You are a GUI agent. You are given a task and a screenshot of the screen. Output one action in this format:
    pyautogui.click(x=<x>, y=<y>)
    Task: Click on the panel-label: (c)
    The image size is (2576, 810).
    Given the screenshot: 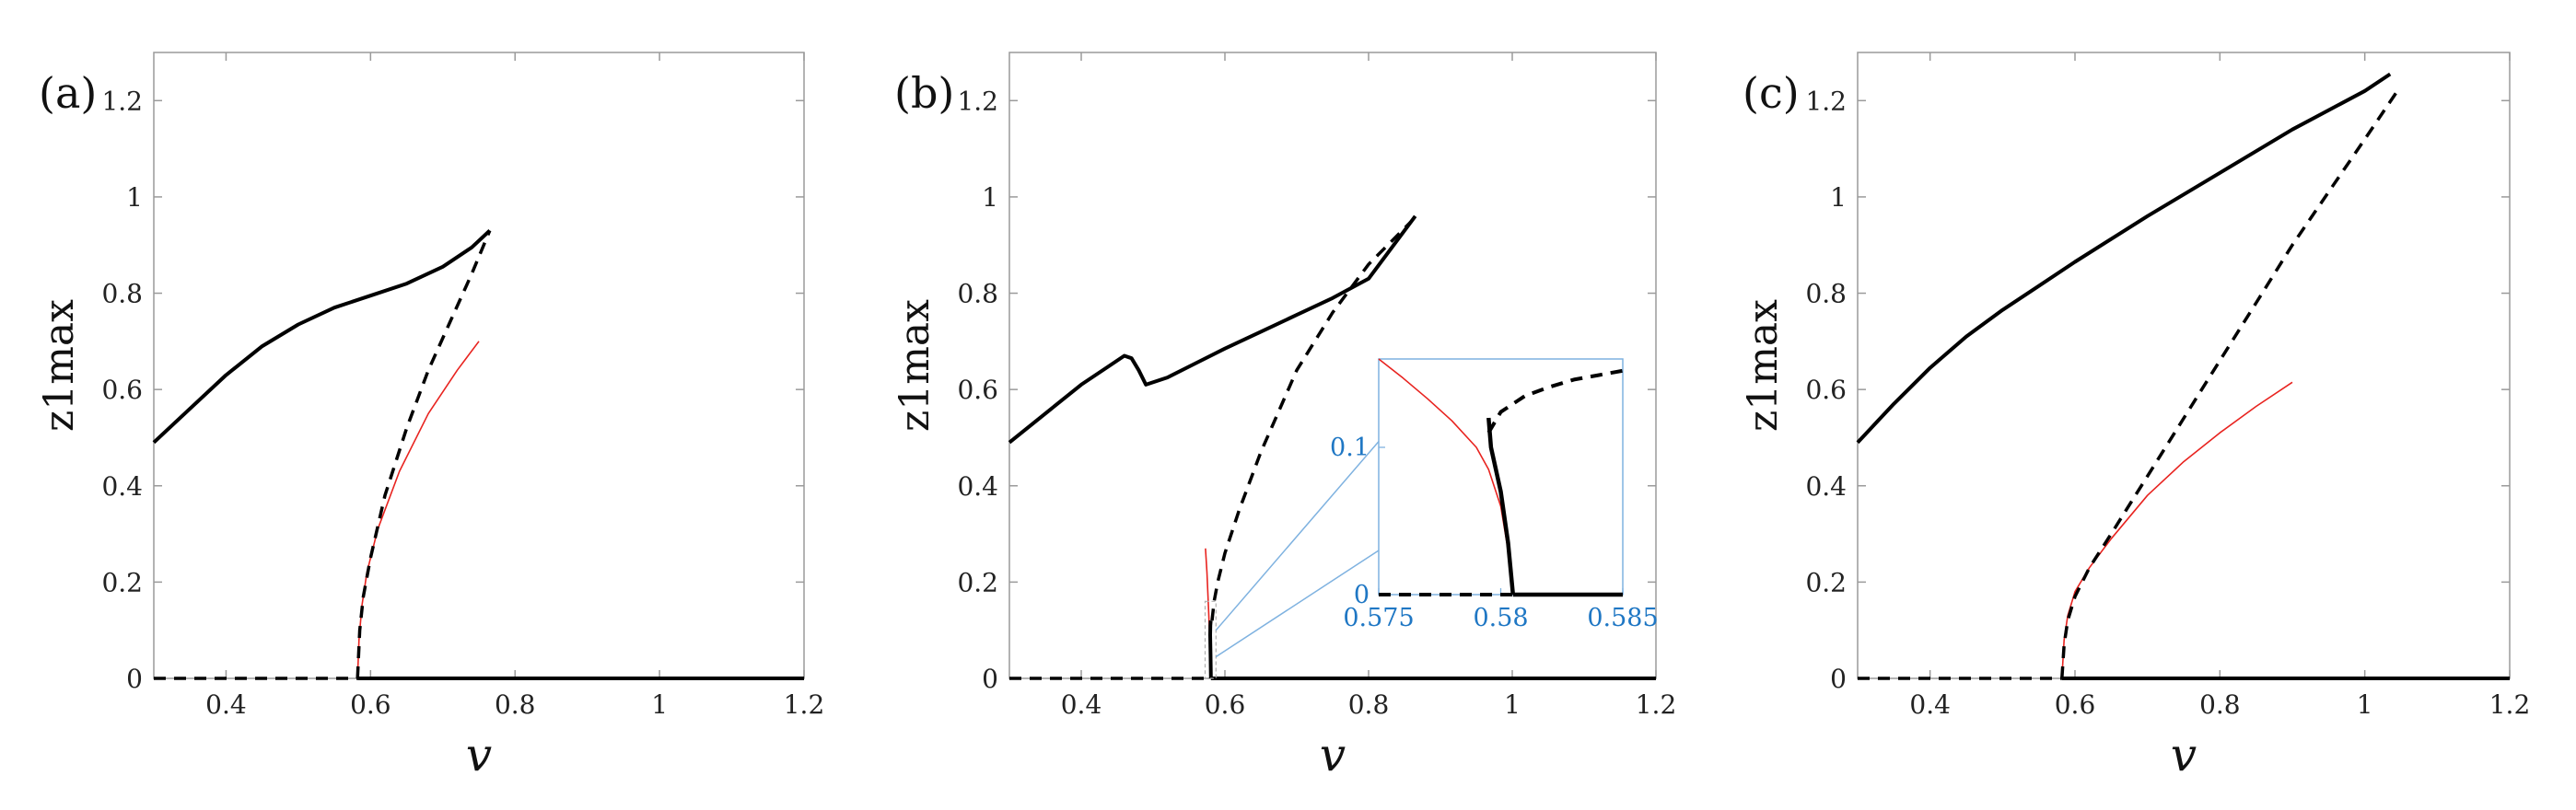 What is the action you would take?
    pyautogui.click(x=1772, y=93)
    